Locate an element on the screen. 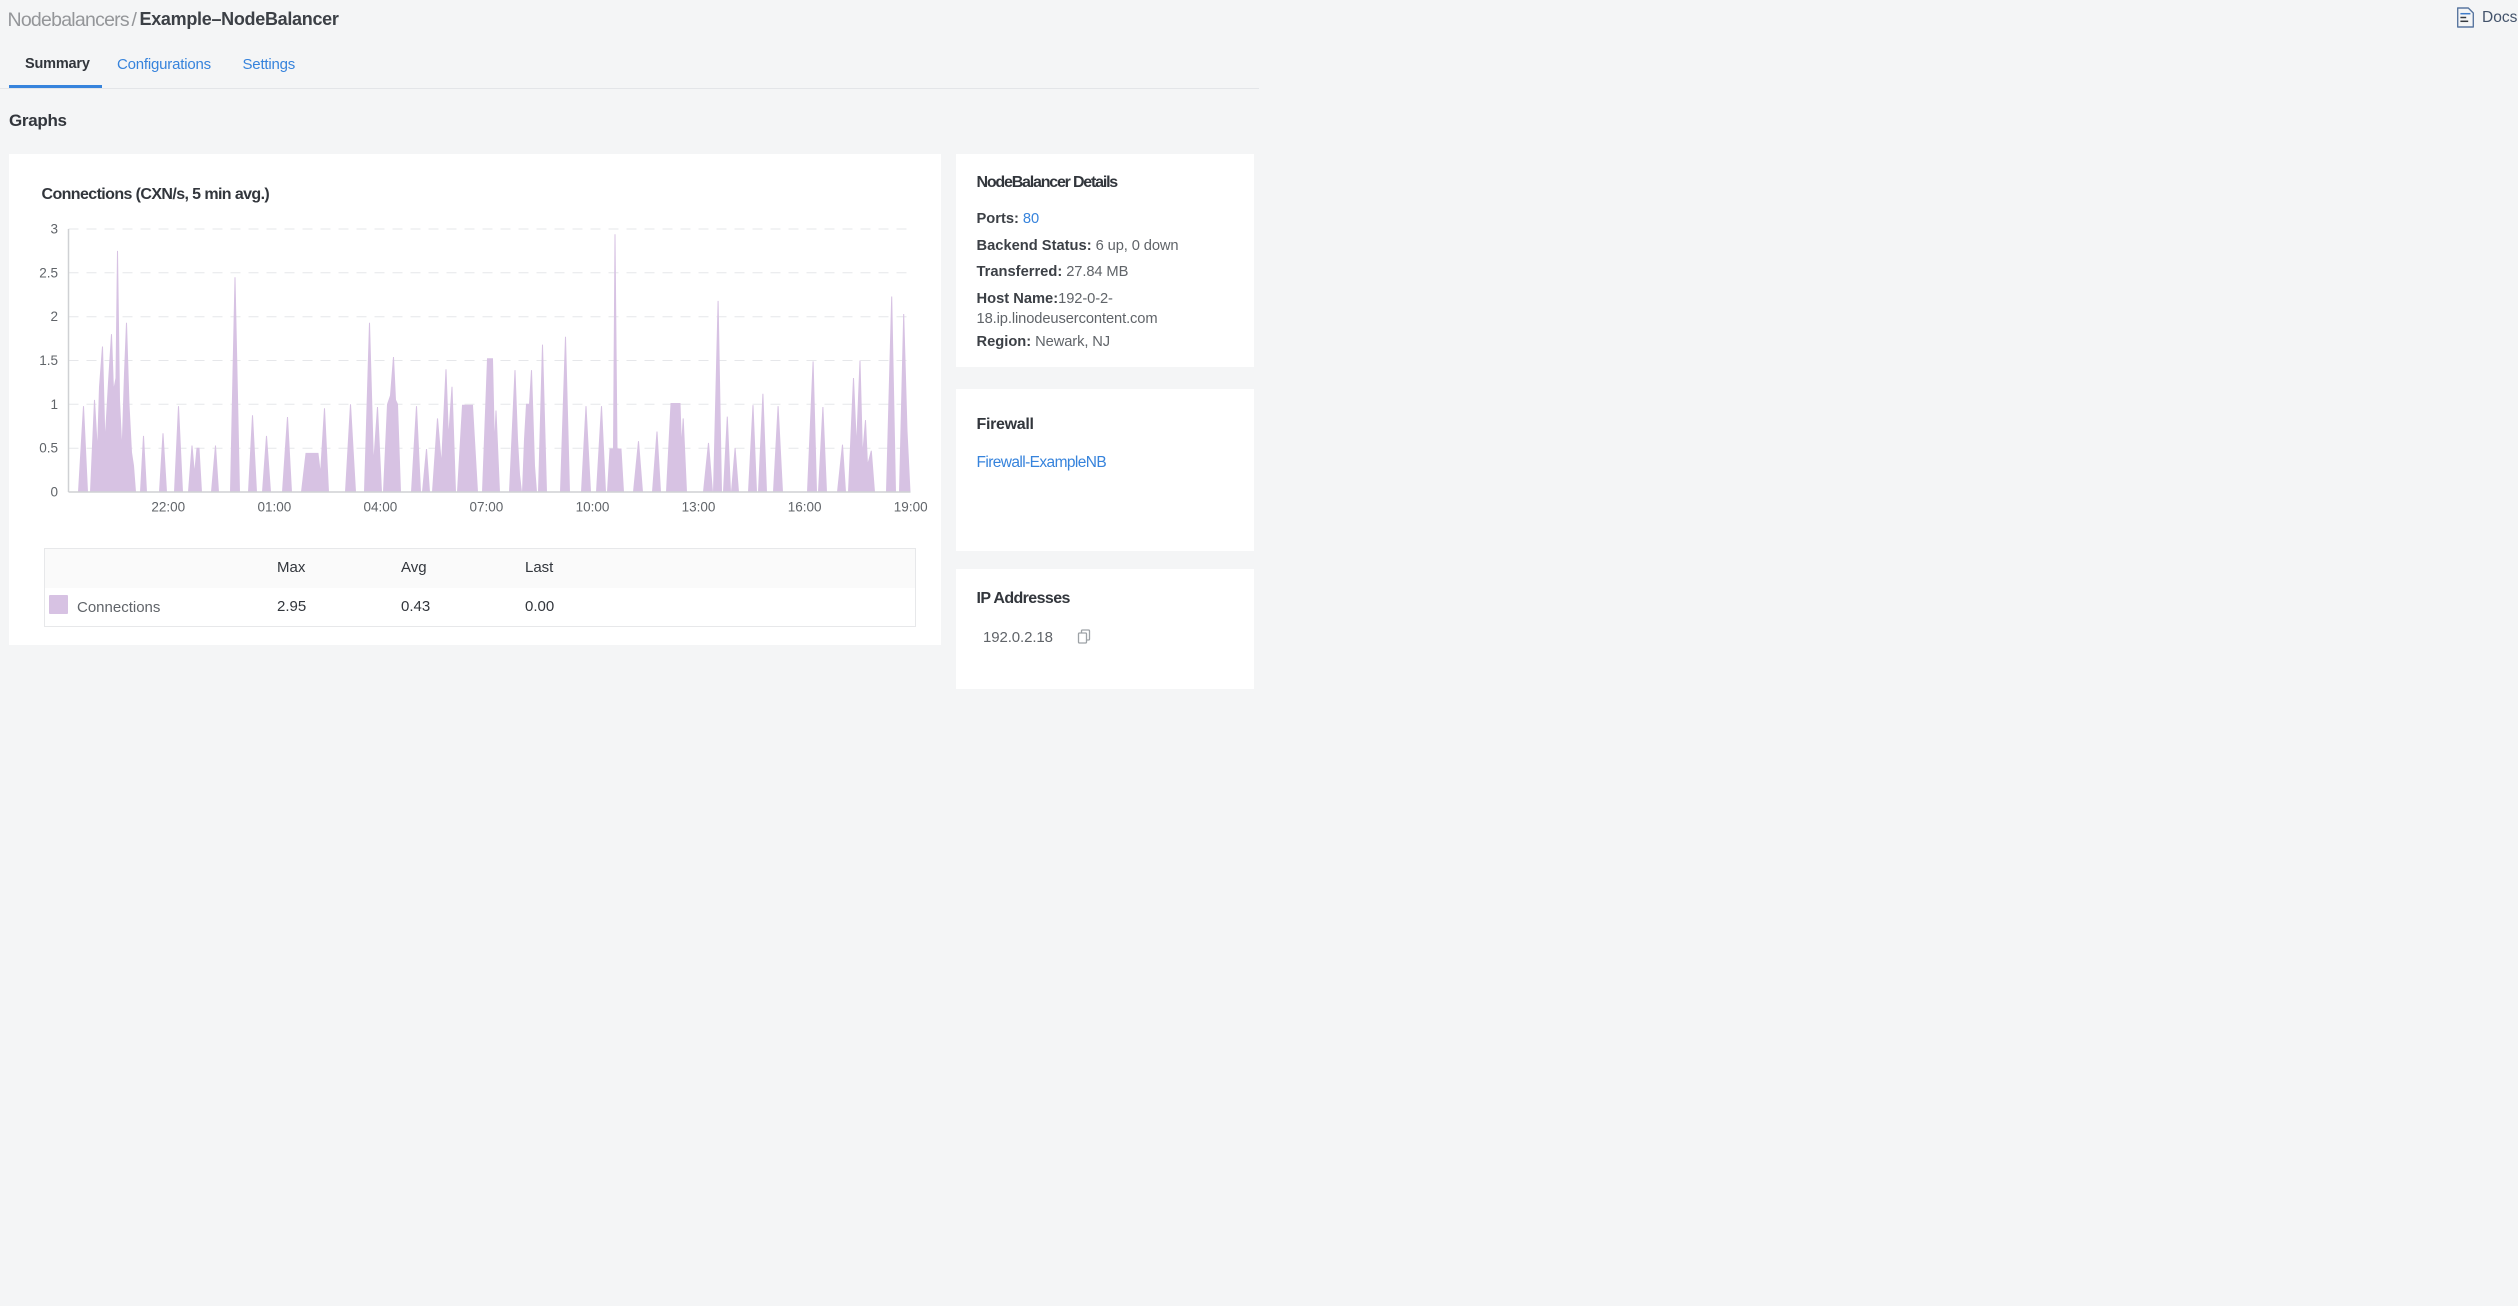 The width and height of the screenshot is (2518, 1306). svg-text: 10:00 is located at coordinates (592, 506).